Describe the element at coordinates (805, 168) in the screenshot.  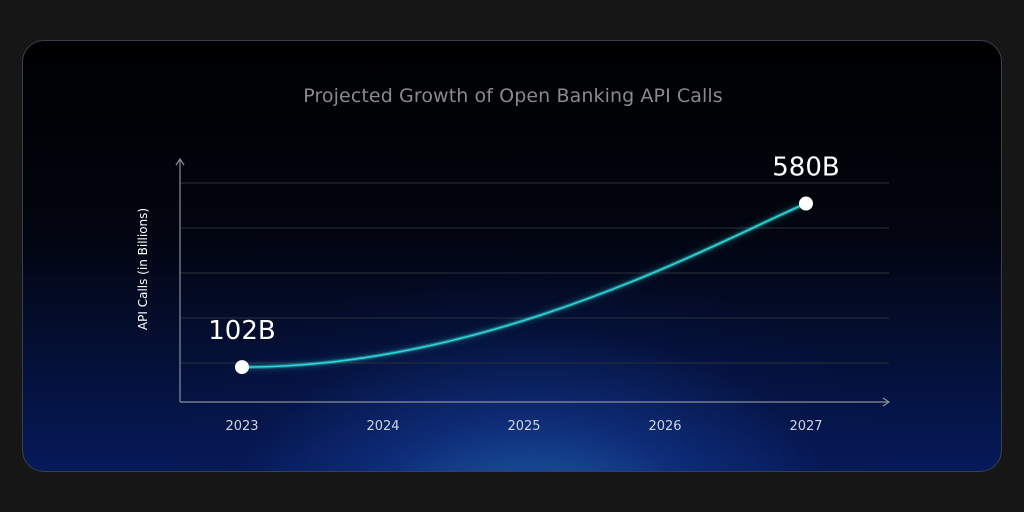
I see `data-label-2027: 580B` at that location.